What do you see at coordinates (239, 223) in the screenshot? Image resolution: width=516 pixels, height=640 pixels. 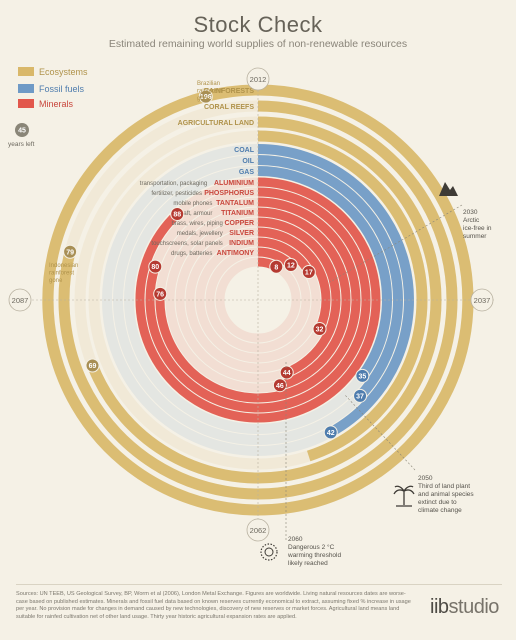 I see `mineral-label: COPPER` at bounding box center [239, 223].